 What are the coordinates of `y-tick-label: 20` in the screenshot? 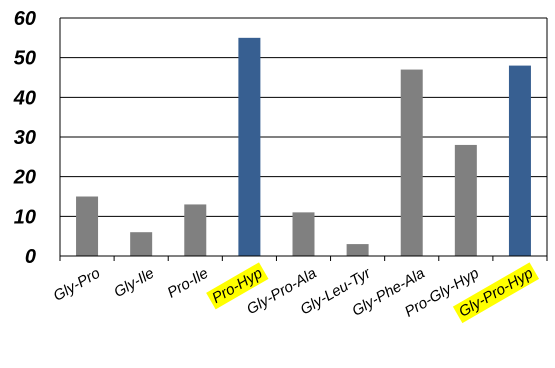 It's located at (24, 178).